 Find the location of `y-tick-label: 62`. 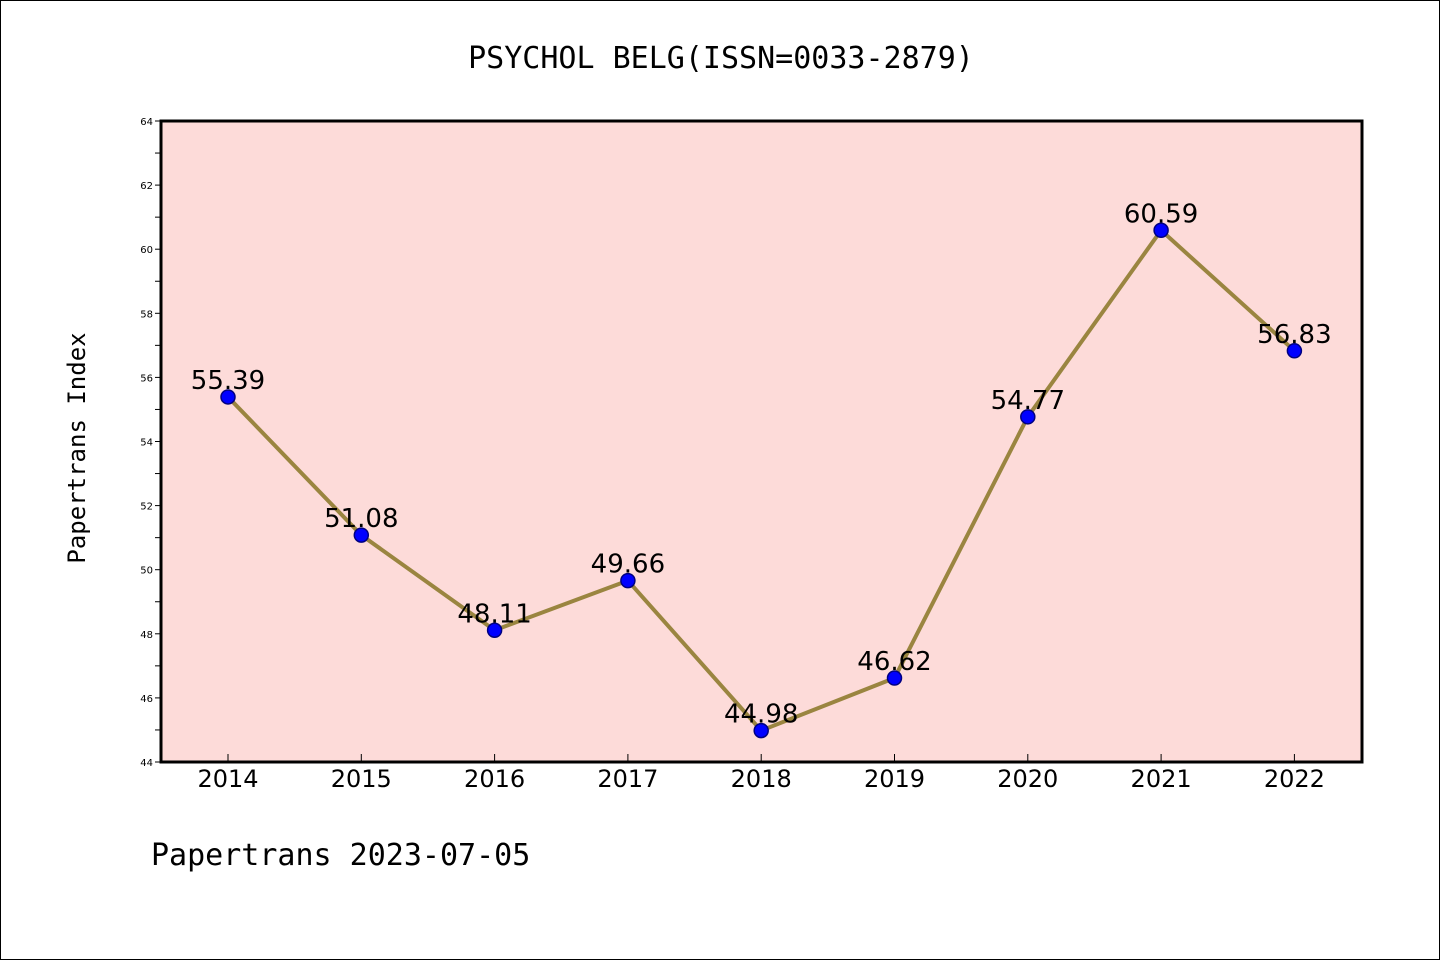

y-tick-label: 62 is located at coordinates (146, 186).